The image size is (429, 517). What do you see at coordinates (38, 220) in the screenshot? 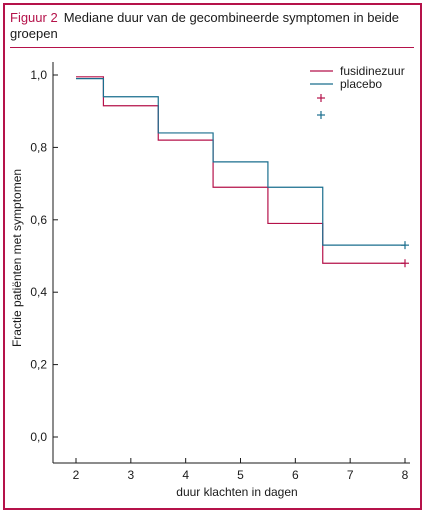
I see `y-tick-label: 0,6` at bounding box center [38, 220].